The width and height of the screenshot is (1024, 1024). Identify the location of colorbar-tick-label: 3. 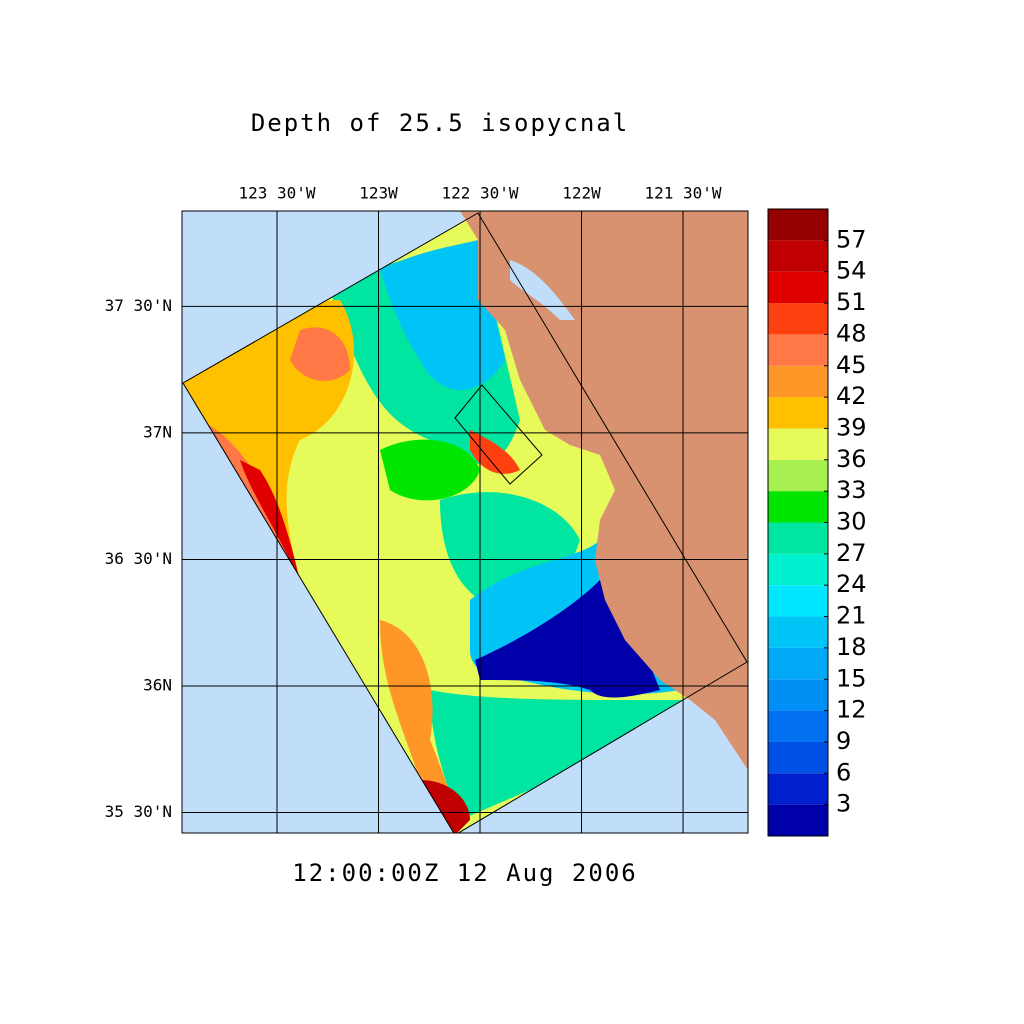
(843, 804).